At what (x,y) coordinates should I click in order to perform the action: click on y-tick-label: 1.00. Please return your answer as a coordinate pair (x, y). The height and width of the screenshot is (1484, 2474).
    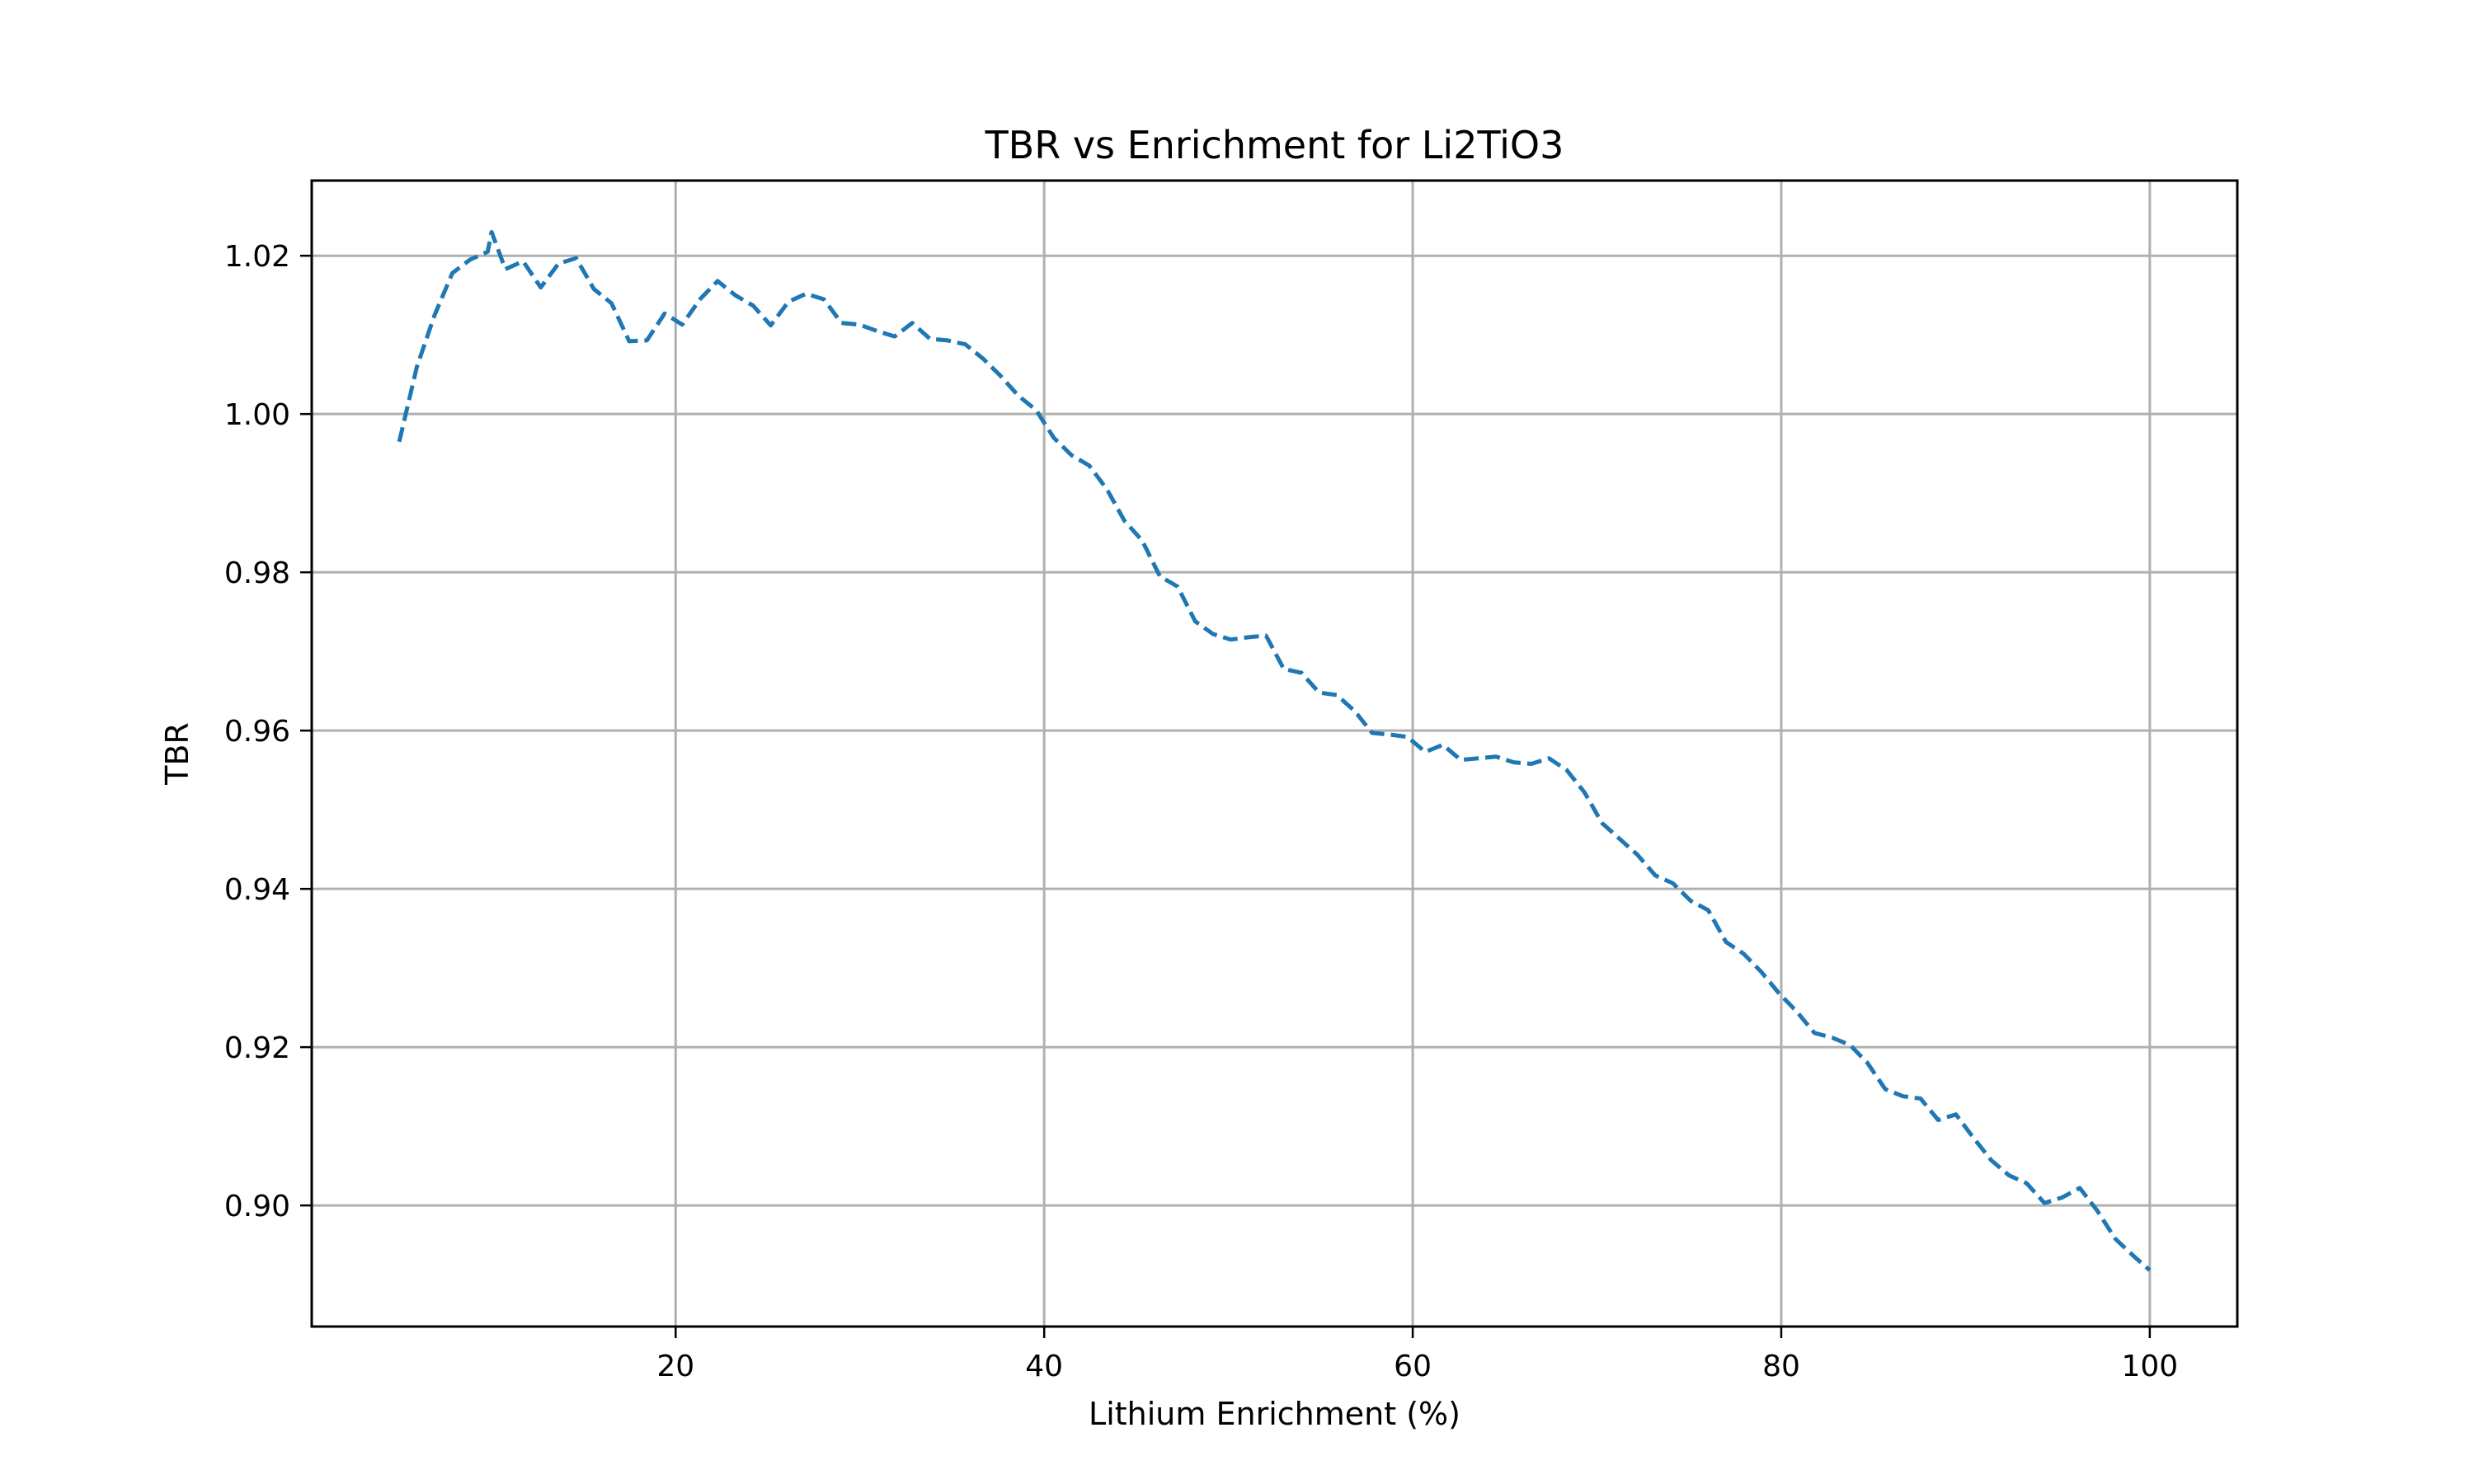
    Looking at the image, I should click on (257, 415).